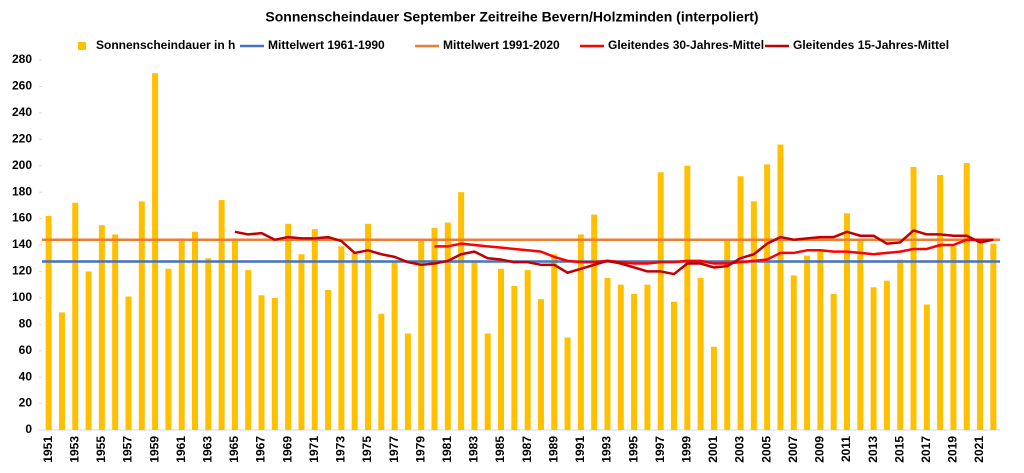 This screenshot has width=1024, height=473. I want to click on x-tick-label: 2011, so click(846, 449).